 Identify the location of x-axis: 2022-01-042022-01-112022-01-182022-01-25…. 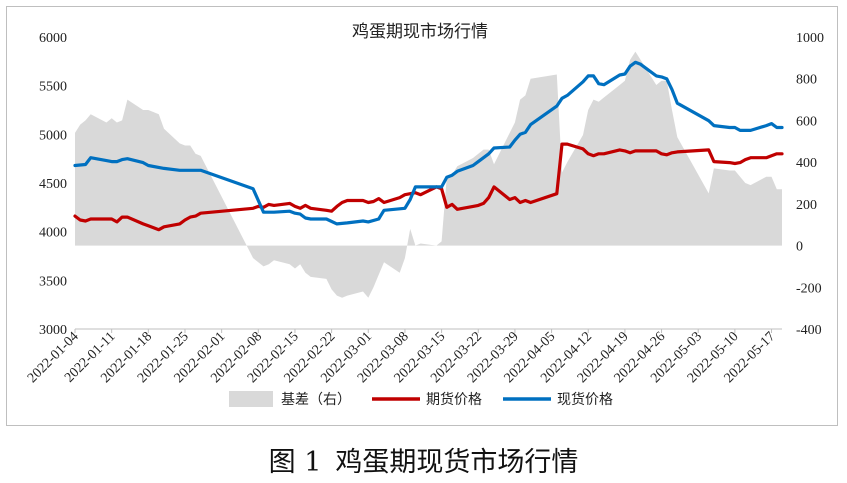
(403, 357).